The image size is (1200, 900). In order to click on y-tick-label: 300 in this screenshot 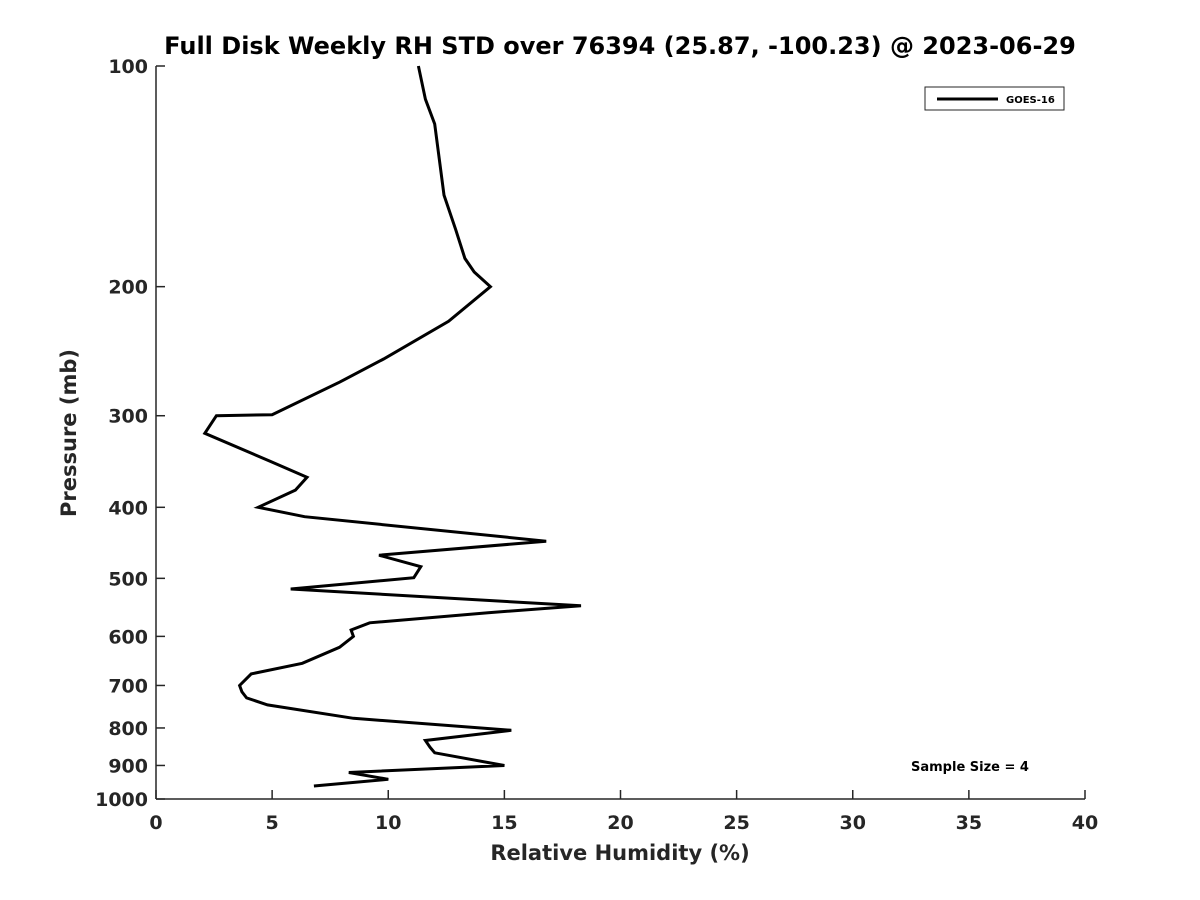, I will do `click(128, 417)`.